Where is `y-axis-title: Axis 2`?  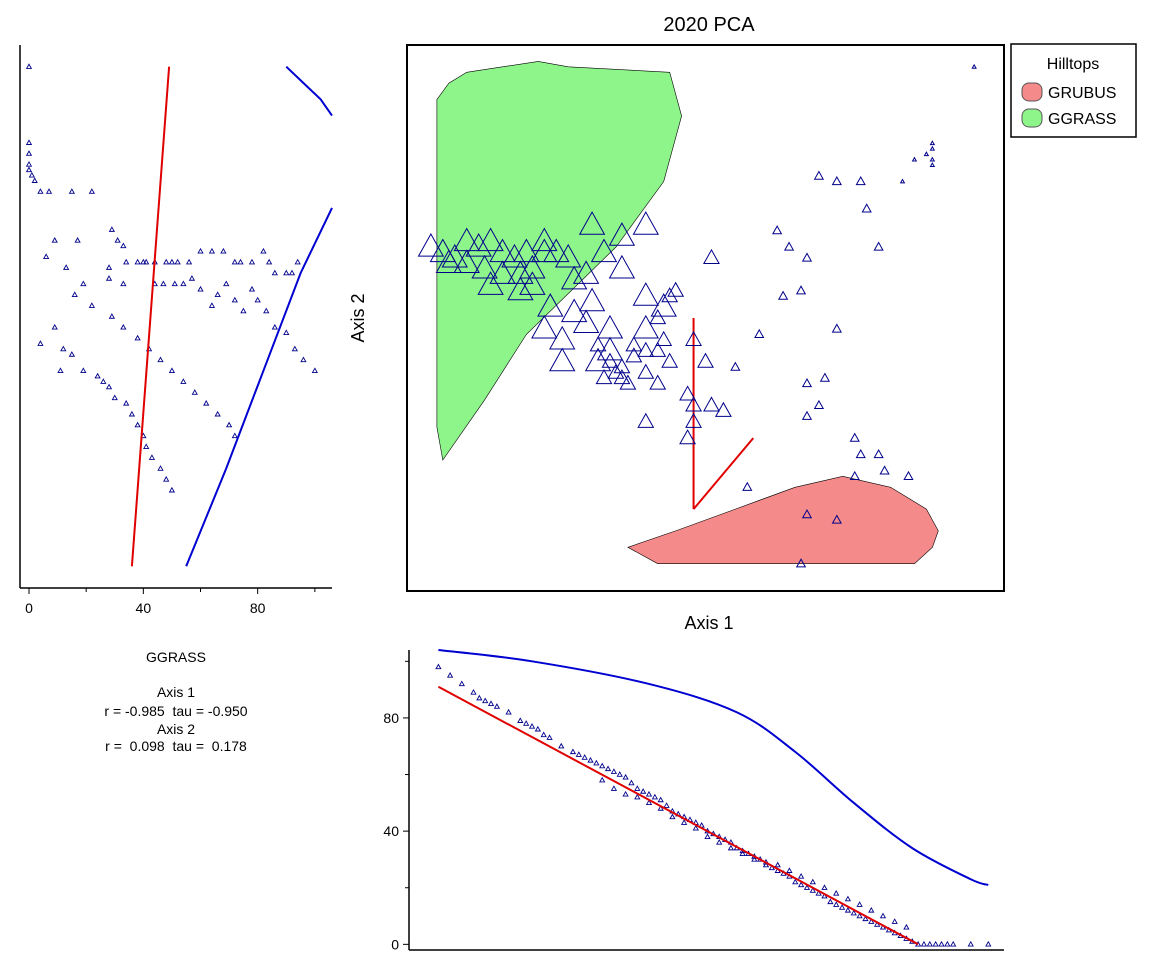
y-axis-title: Axis 2 is located at coordinates (358, 317).